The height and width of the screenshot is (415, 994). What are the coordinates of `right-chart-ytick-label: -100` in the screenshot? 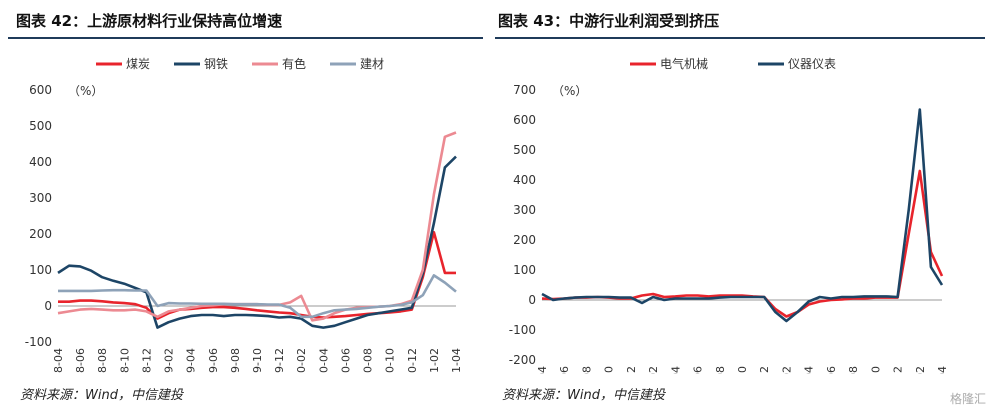 It's located at (522, 330).